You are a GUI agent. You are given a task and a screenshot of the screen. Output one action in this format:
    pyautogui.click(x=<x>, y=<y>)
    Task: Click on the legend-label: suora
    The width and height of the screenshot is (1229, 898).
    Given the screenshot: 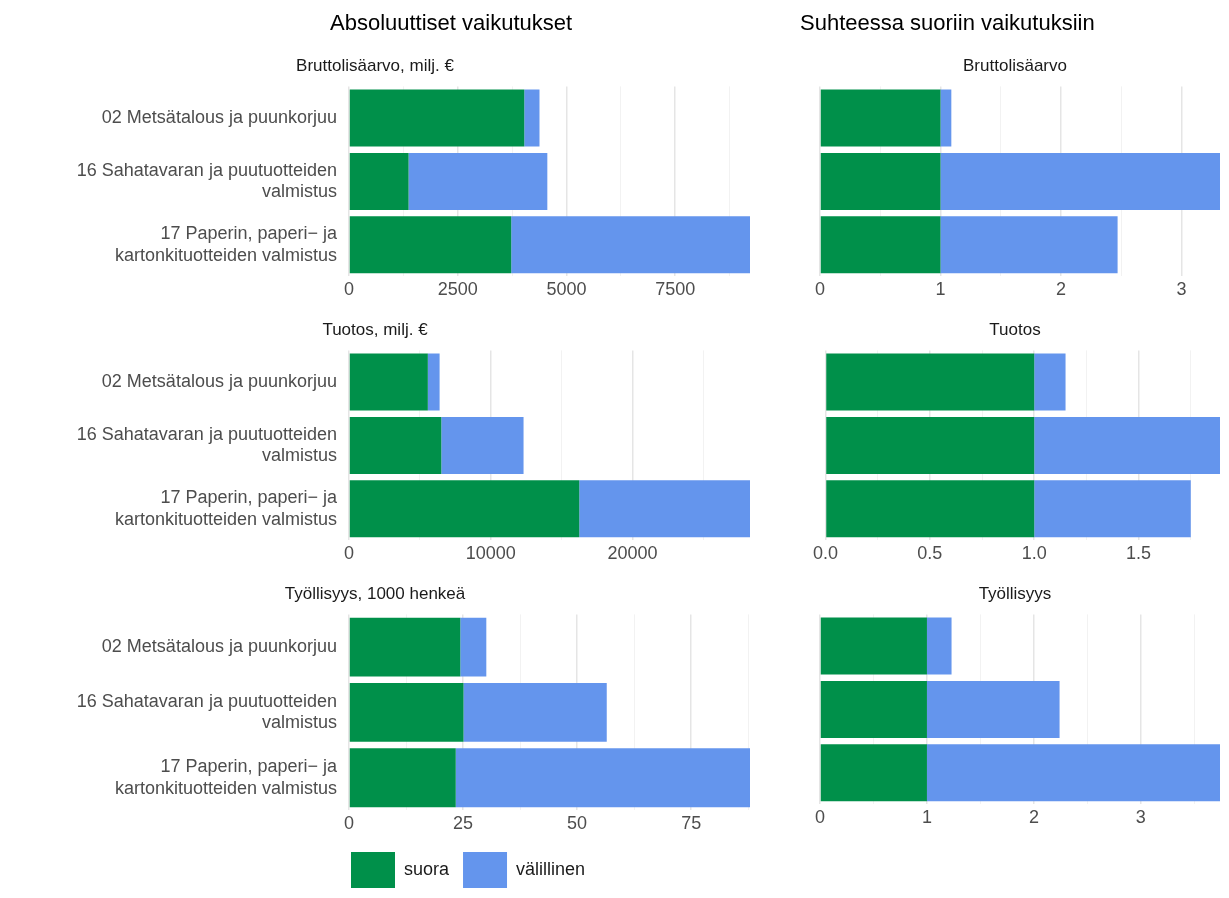 What is the action you would take?
    pyautogui.click(x=427, y=868)
    